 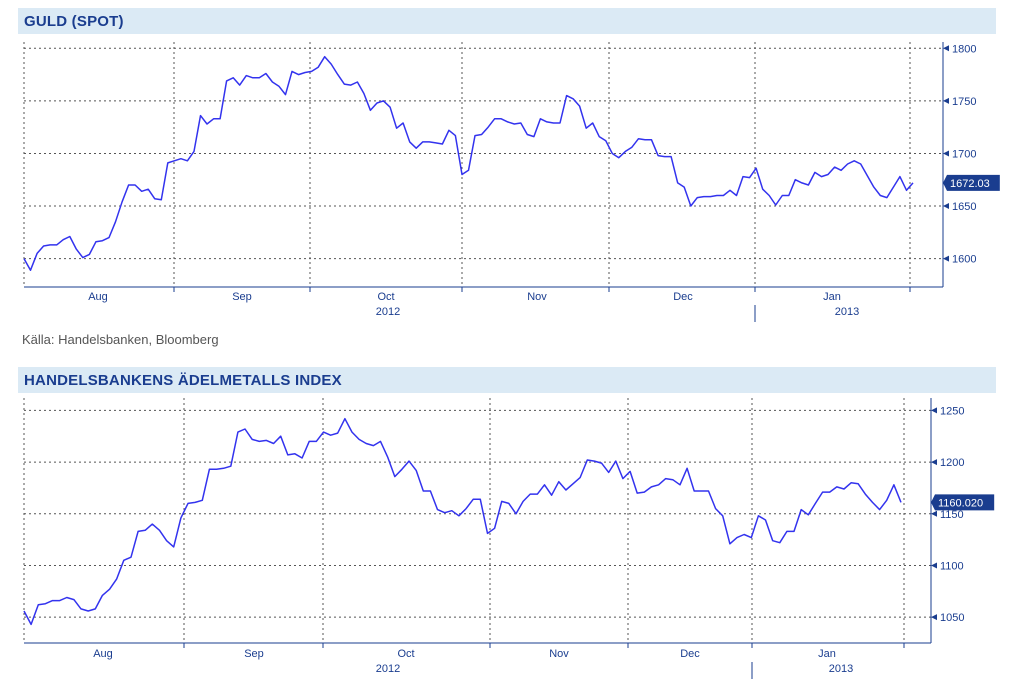 I want to click on chart2-month-label-4: Dec, so click(x=690, y=654).